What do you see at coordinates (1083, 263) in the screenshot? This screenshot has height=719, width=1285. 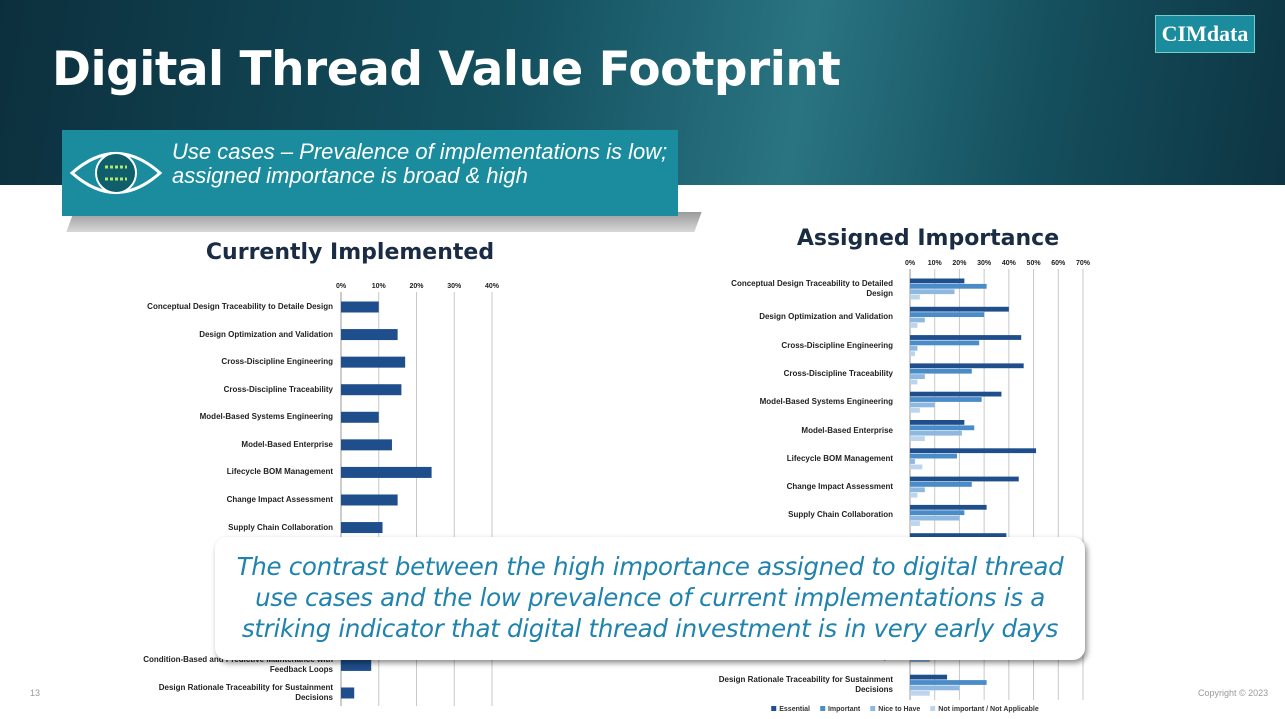 I see `x-tick-label: 70%` at bounding box center [1083, 263].